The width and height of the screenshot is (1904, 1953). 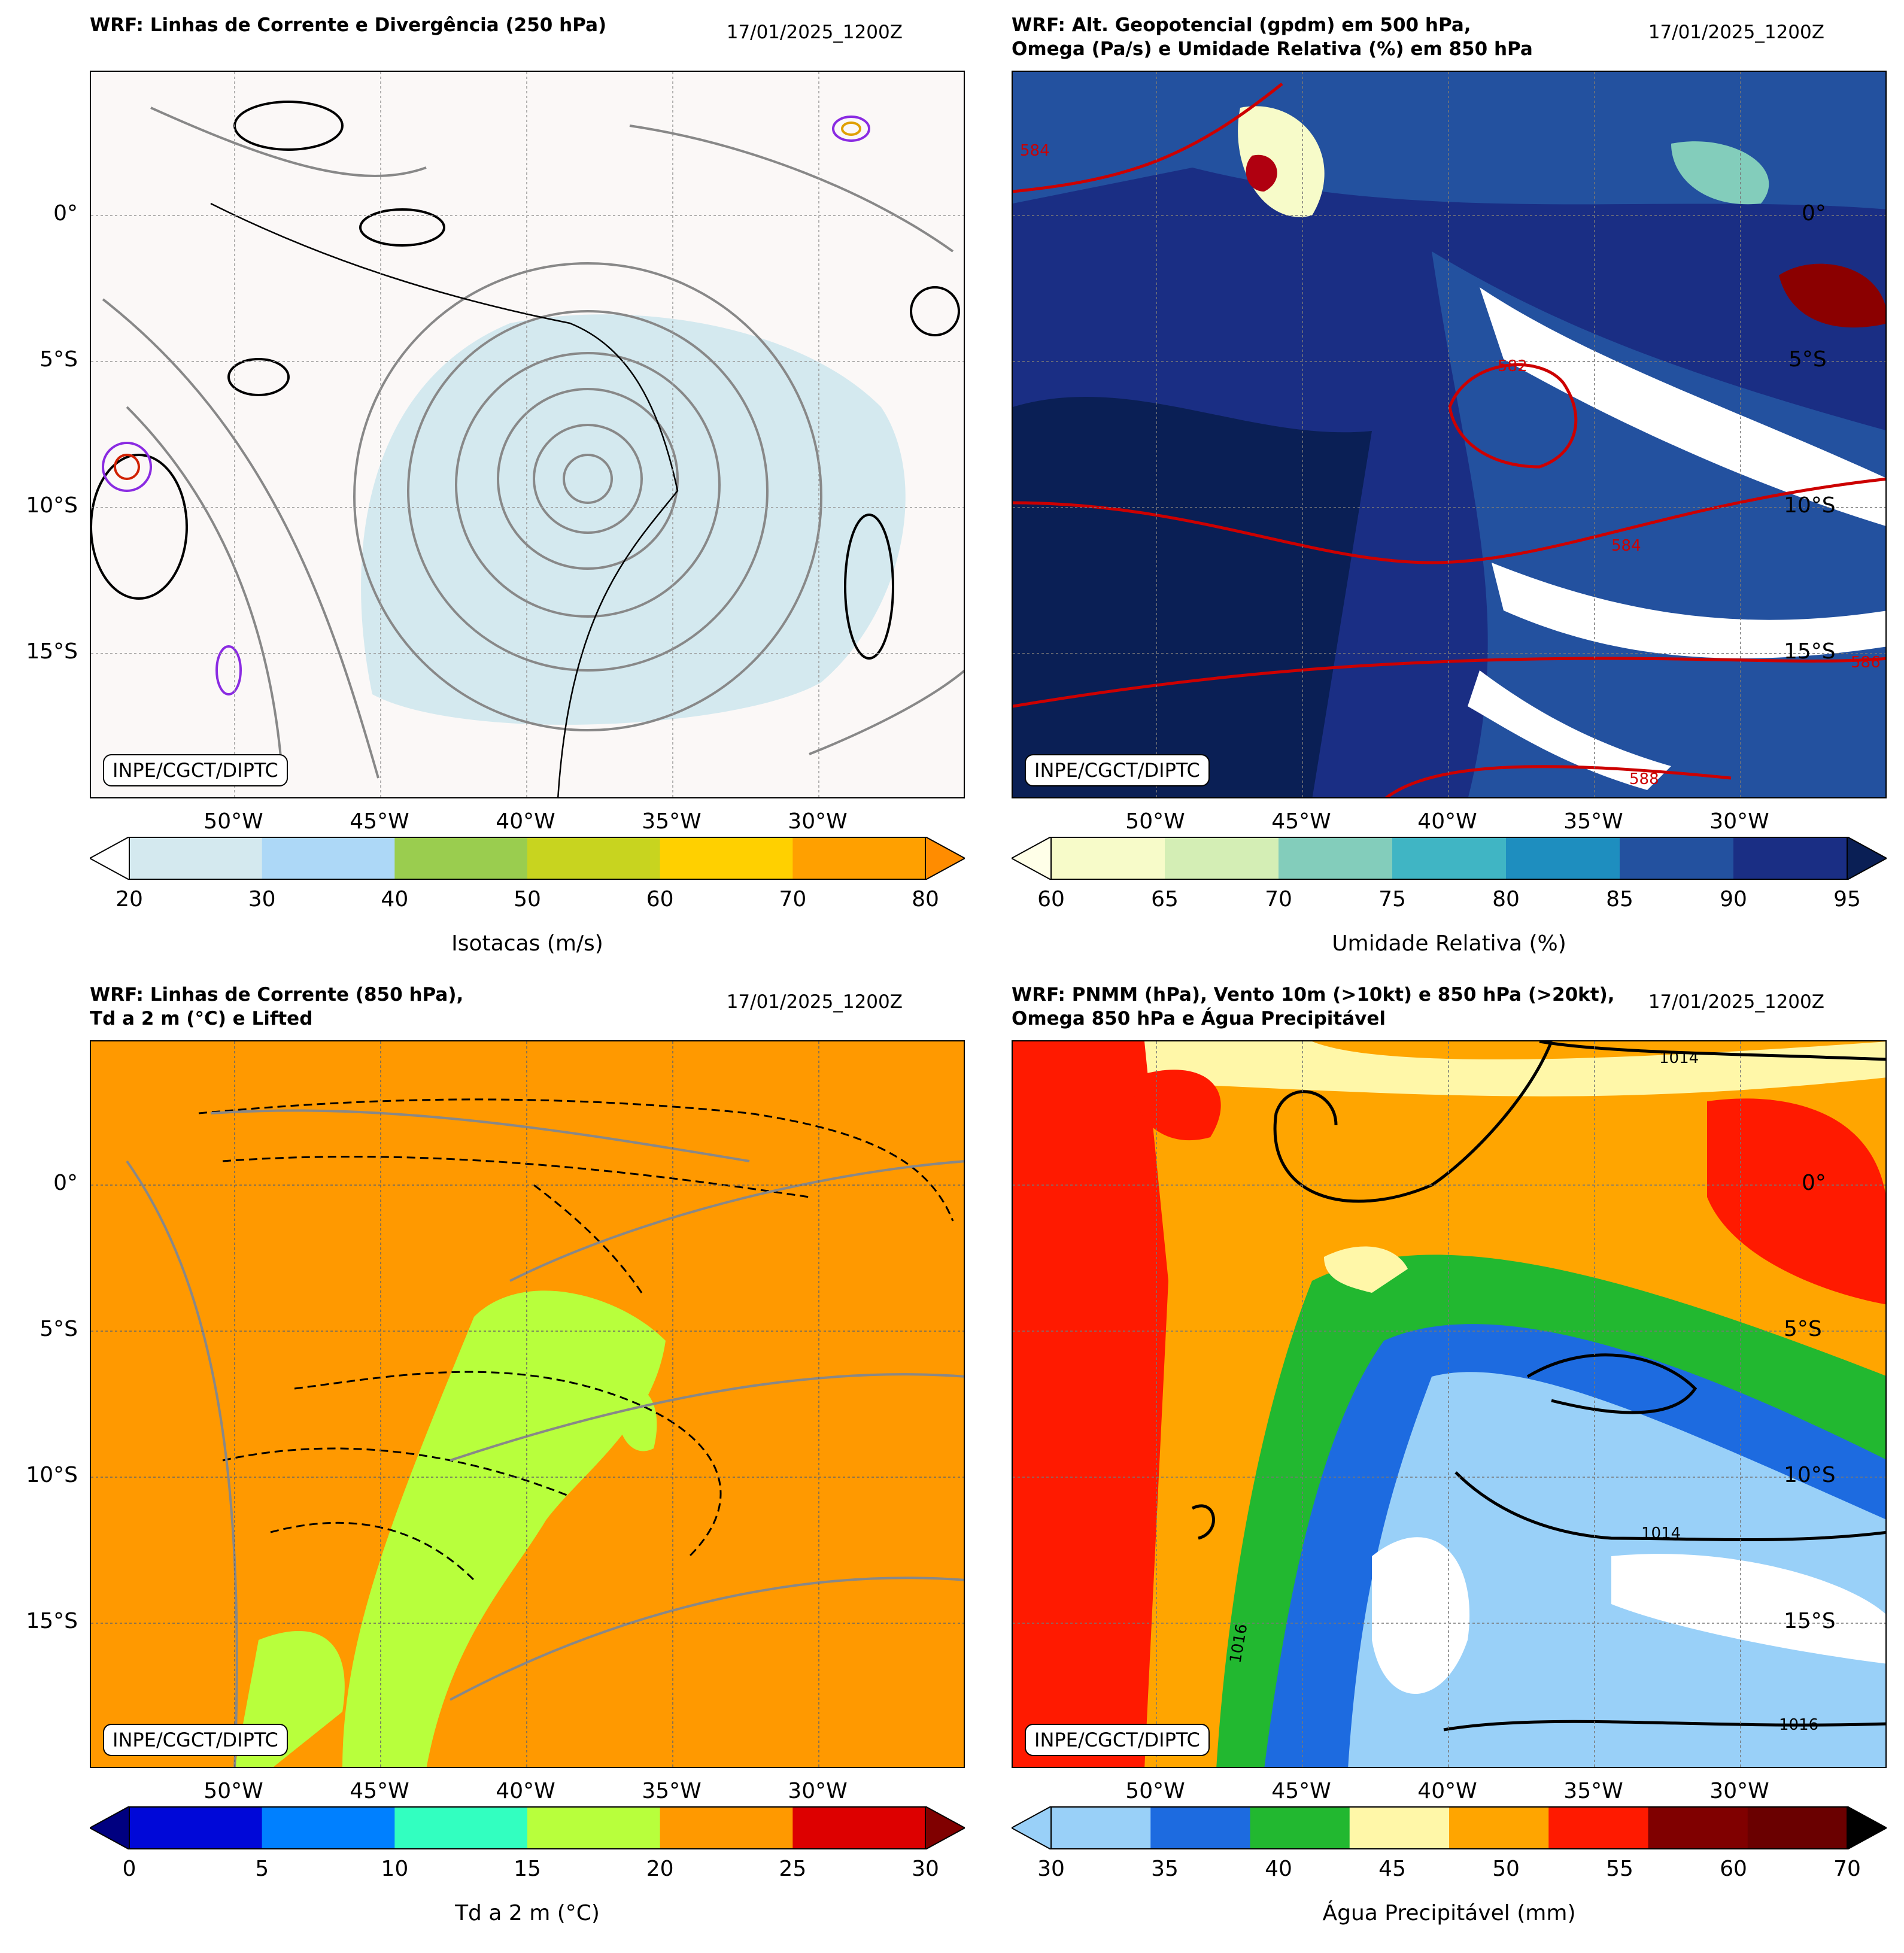 What do you see at coordinates (395, 899) in the screenshot?
I see `colorbar-tick-label: 40` at bounding box center [395, 899].